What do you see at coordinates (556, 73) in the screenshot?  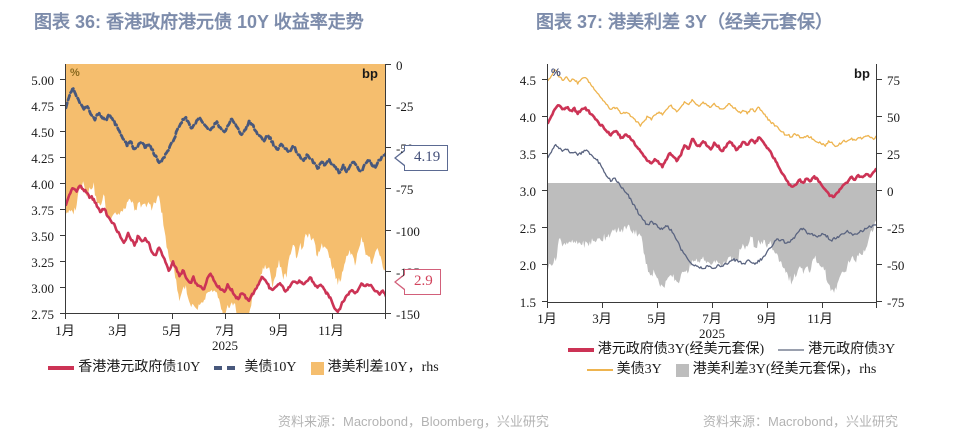 I see `chart-37-left-unit: %` at bounding box center [556, 73].